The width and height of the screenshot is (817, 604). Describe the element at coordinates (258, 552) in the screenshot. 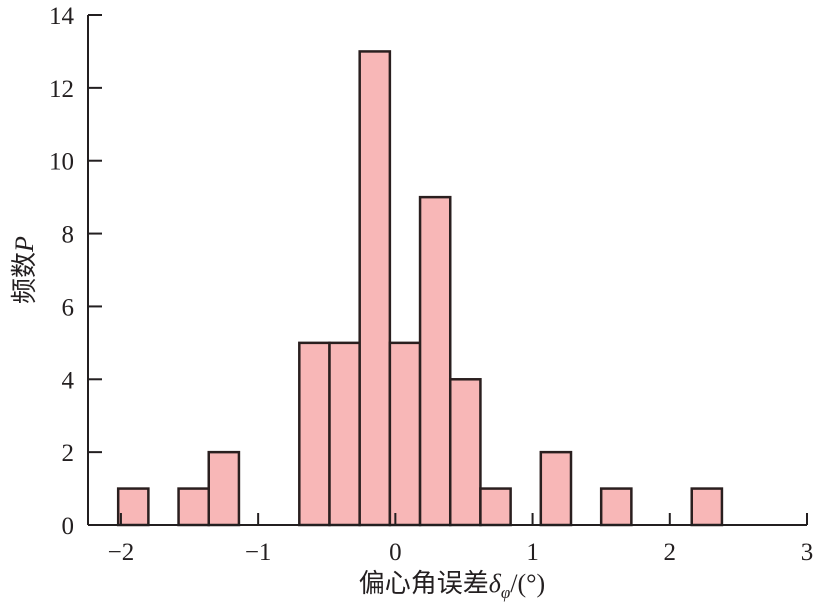

I see `x-tick-label: −1` at that location.